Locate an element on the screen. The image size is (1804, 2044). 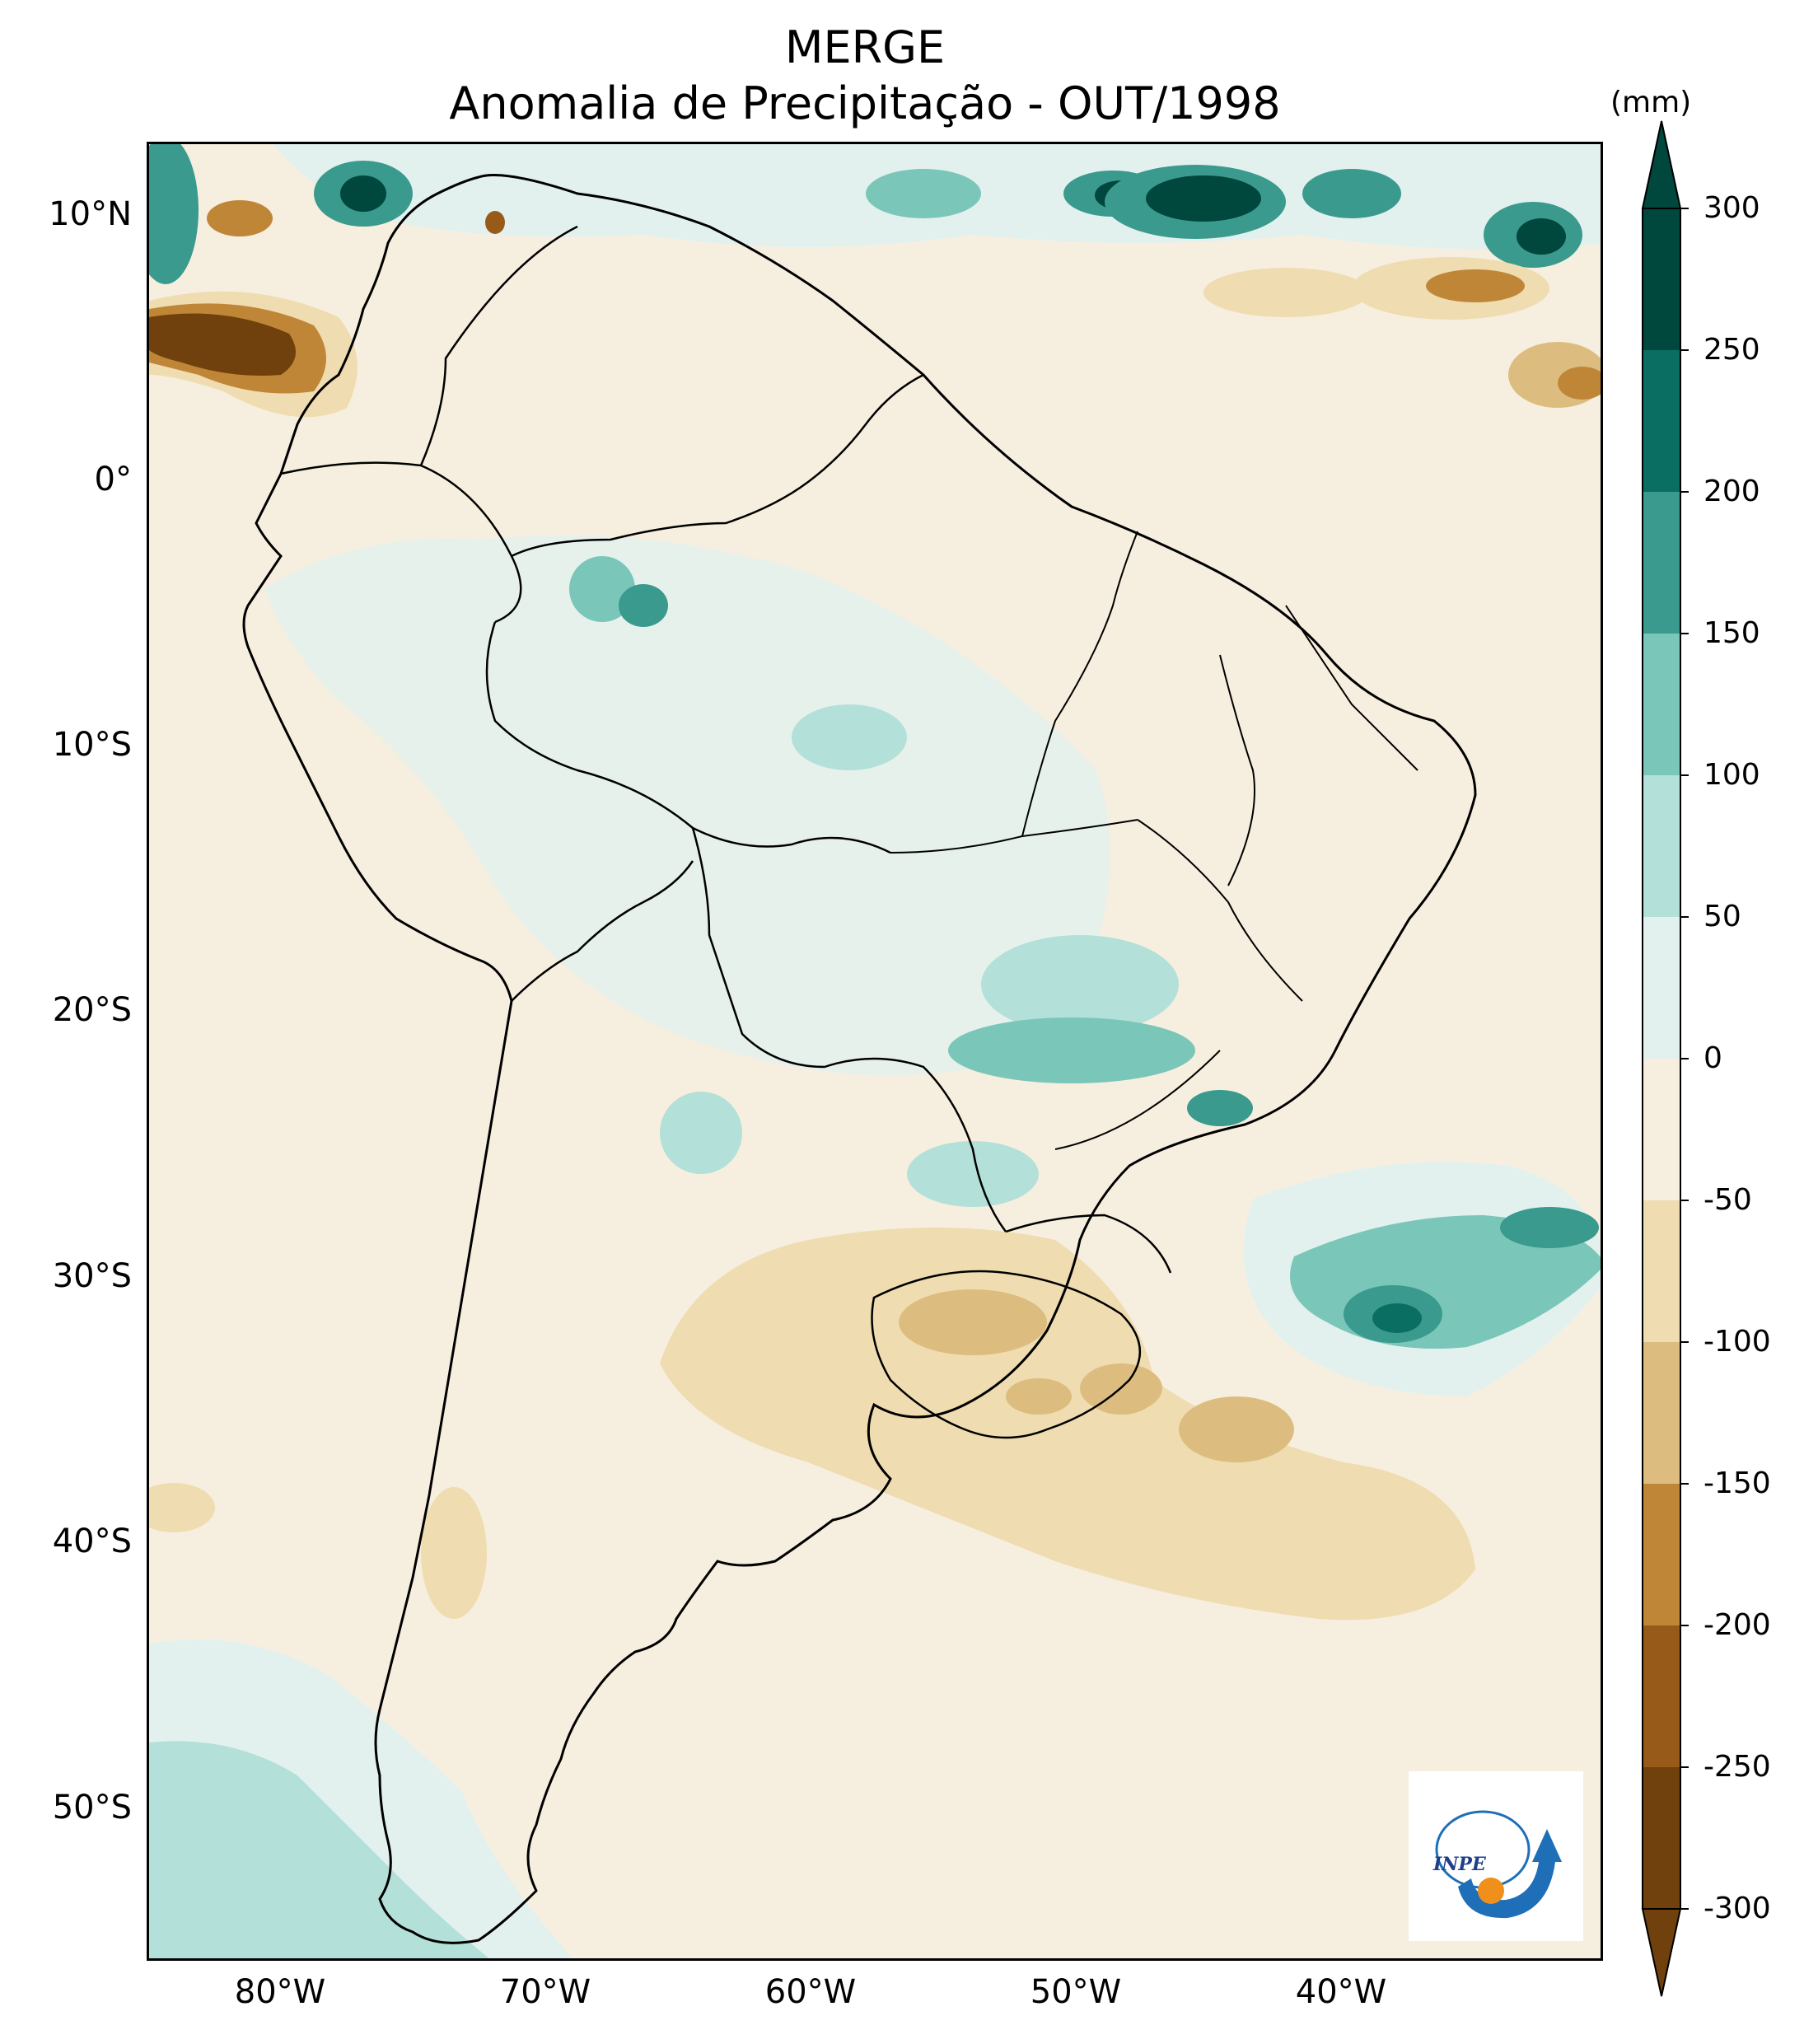
colorbar-tick-label: -250 is located at coordinates (1737, 1767).